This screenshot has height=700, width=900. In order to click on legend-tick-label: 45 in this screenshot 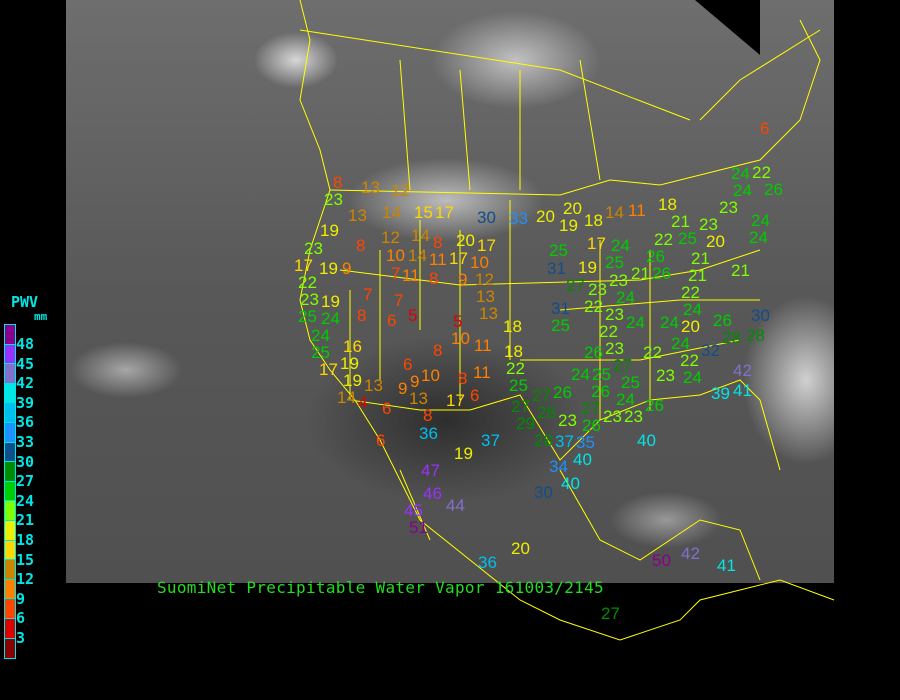, I will do `click(25, 363)`.